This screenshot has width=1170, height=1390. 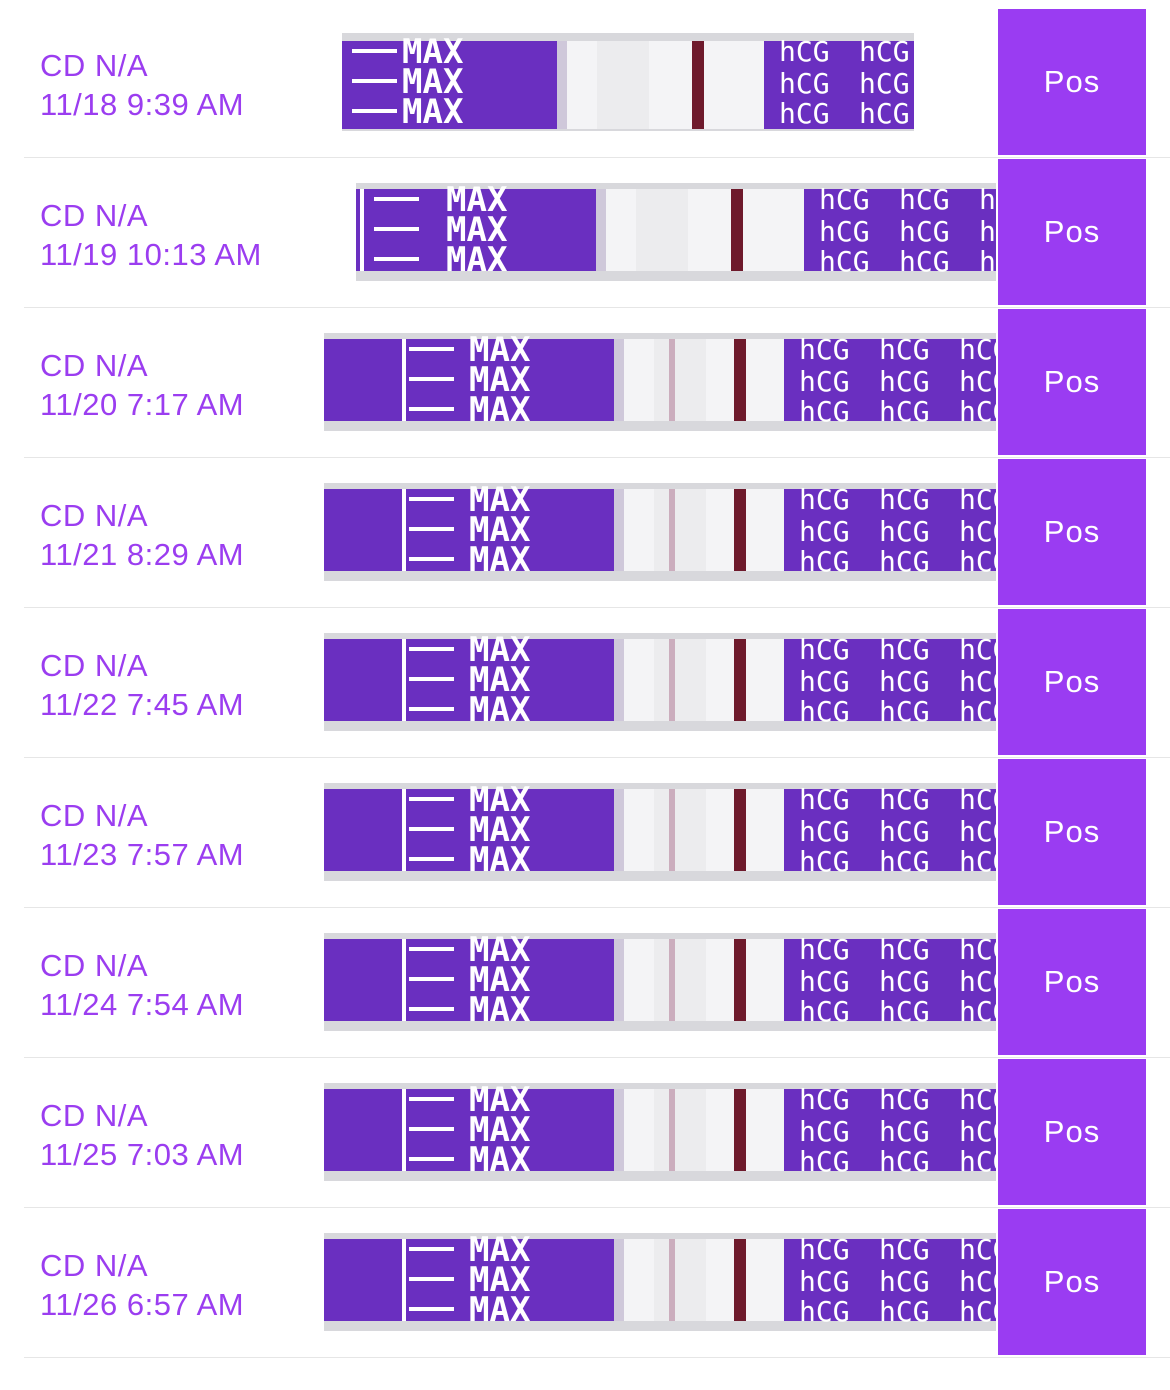 What do you see at coordinates (142, 685) in the screenshot?
I see `entry-text: CD N/A 11/22 7:45 AM` at bounding box center [142, 685].